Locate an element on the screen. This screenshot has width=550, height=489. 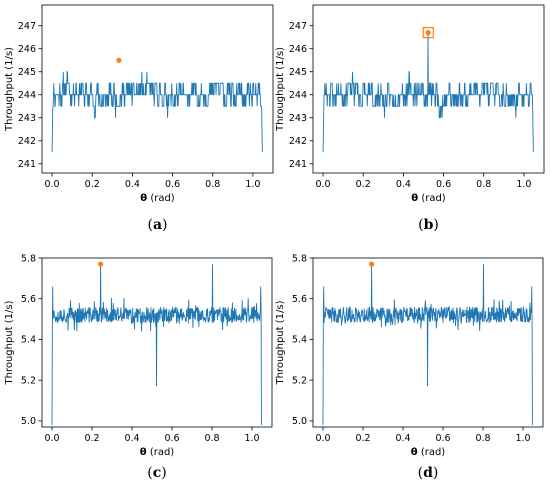
panel-caption: (a) is located at coordinates (157, 225).